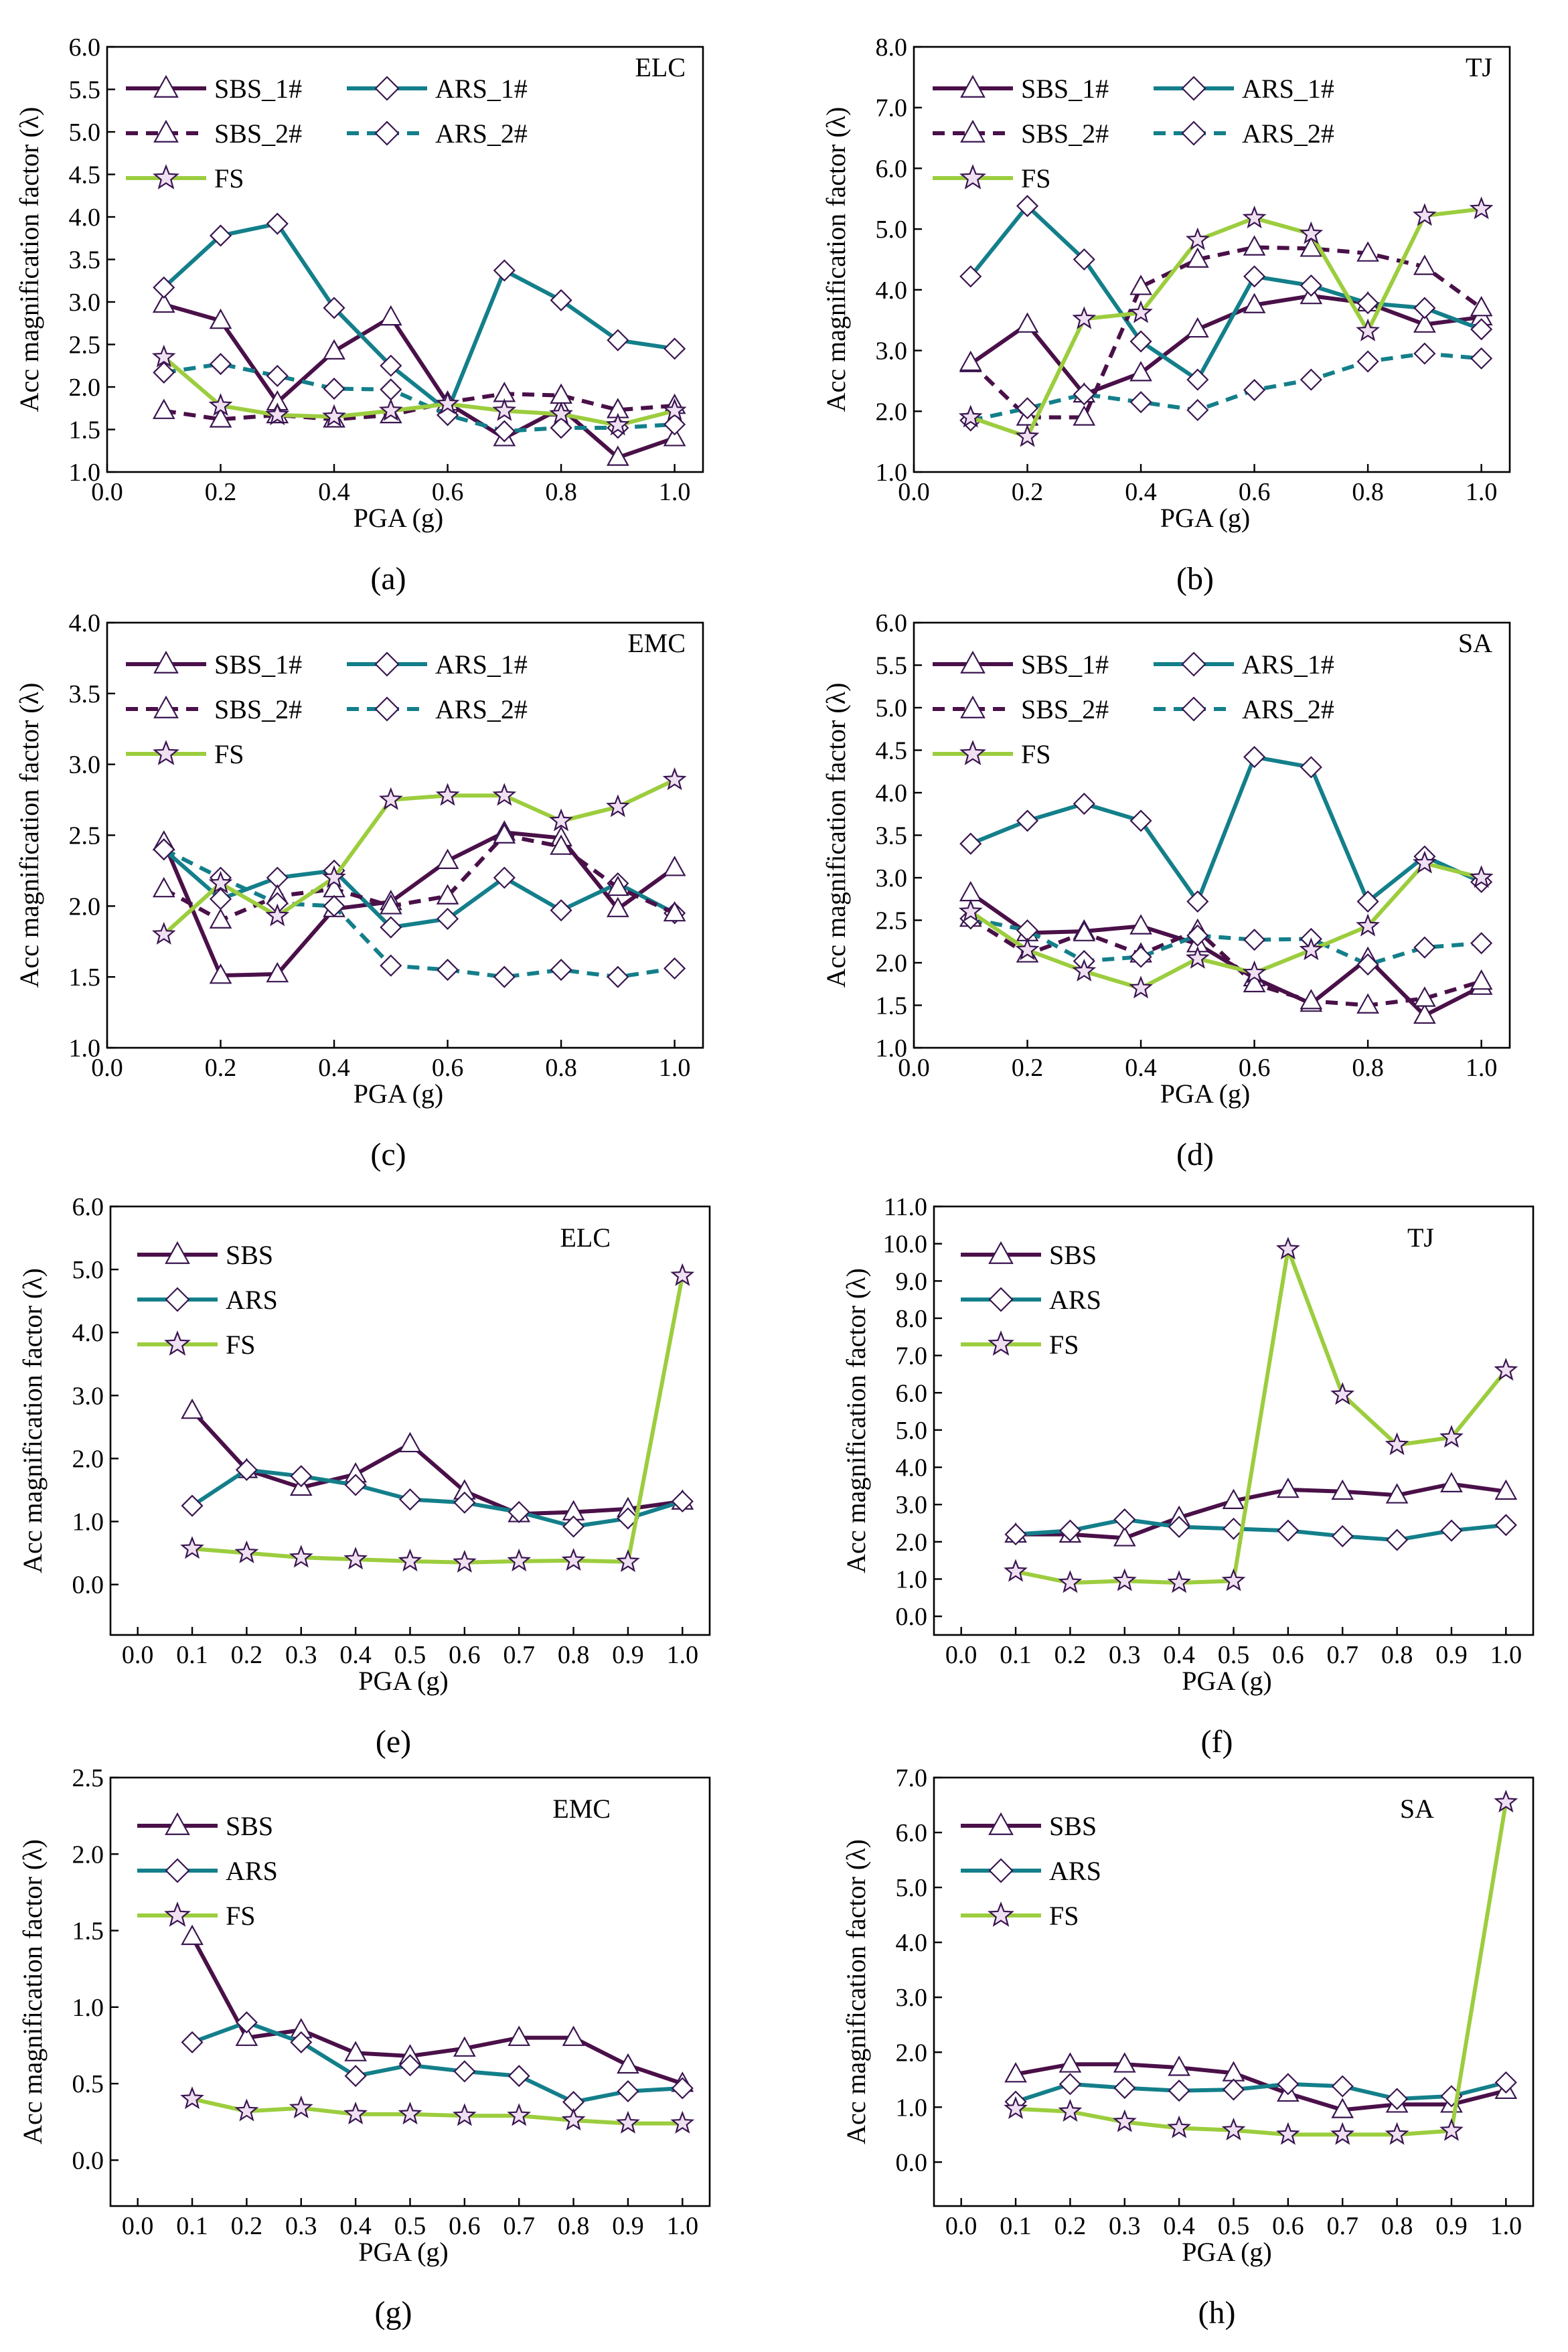  Describe the element at coordinates (258, 709) in the screenshot. I see `legend-label: SBS_2#` at that location.